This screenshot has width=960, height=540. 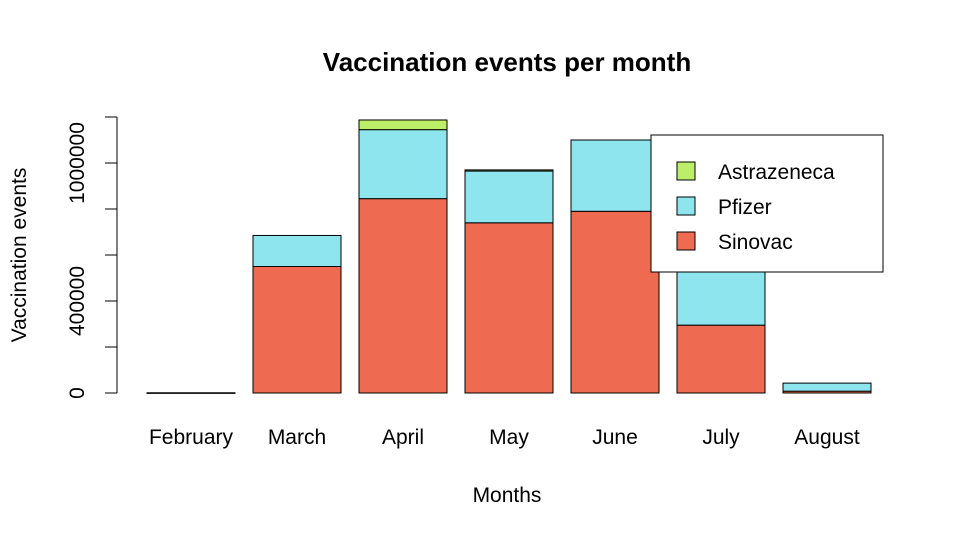 What do you see at coordinates (77, 163) in the screenshot?
I see `y-tick-label: 1000000` at bounding box center [77, 163].